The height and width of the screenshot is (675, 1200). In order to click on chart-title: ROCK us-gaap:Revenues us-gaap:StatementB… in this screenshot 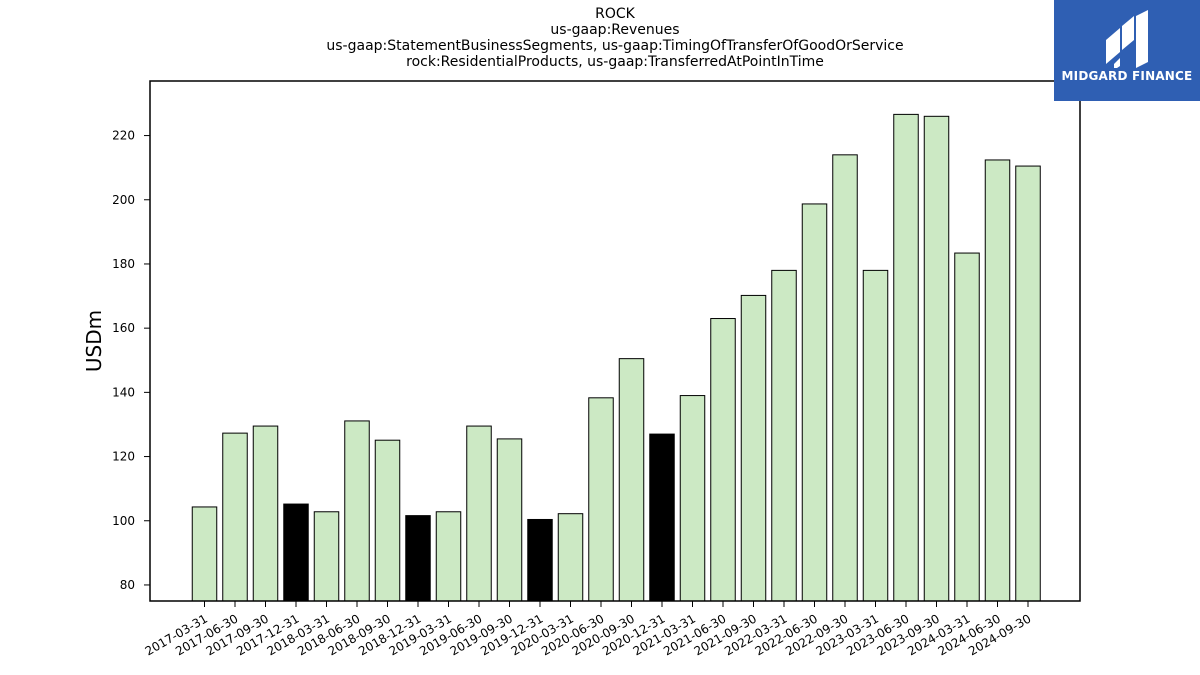, I will do `click(615, 38)`.